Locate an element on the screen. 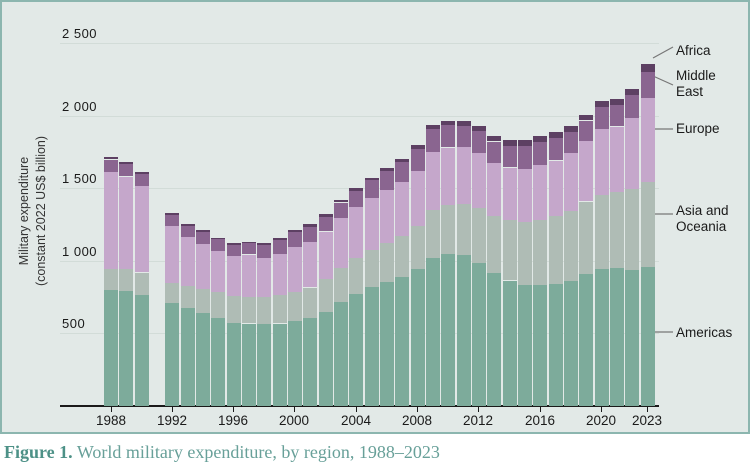 This screenshot has width=750, height=474. x-axis-tick-label-2008: 2008 is located at coordinates (417, 420).